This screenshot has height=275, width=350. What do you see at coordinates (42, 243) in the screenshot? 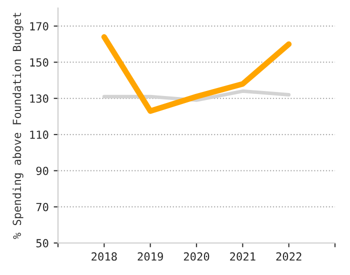
I see `y-tick-label: 50` at bounding box center [42, 243].